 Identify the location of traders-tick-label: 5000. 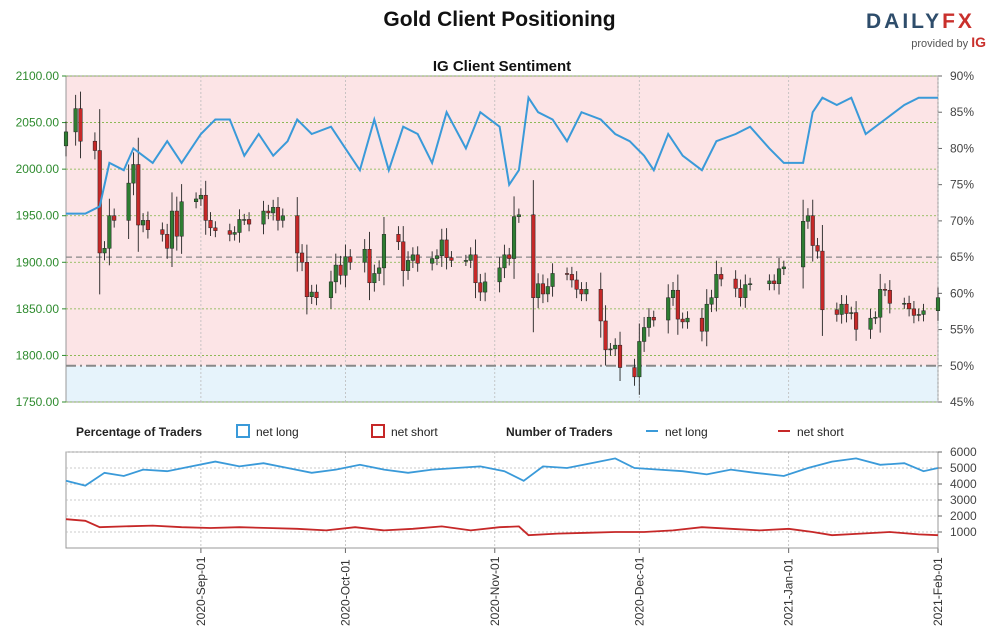
(963, 468).